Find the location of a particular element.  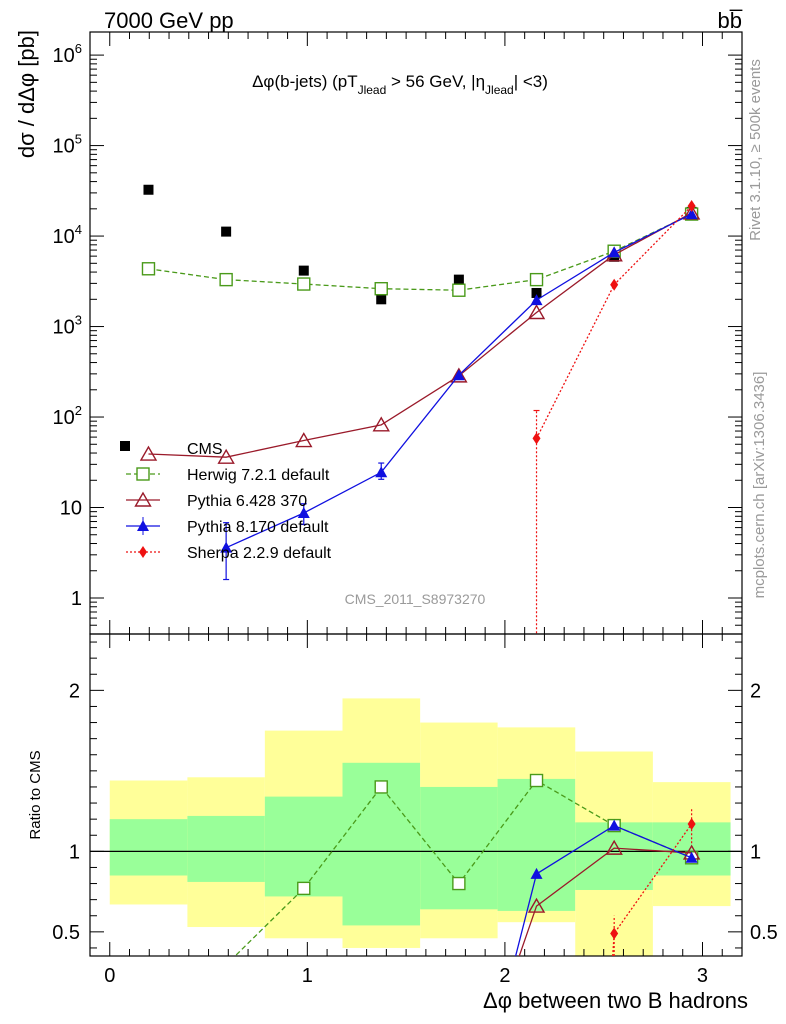

y-tick-label: 10 is located at coordinates (71, 509).